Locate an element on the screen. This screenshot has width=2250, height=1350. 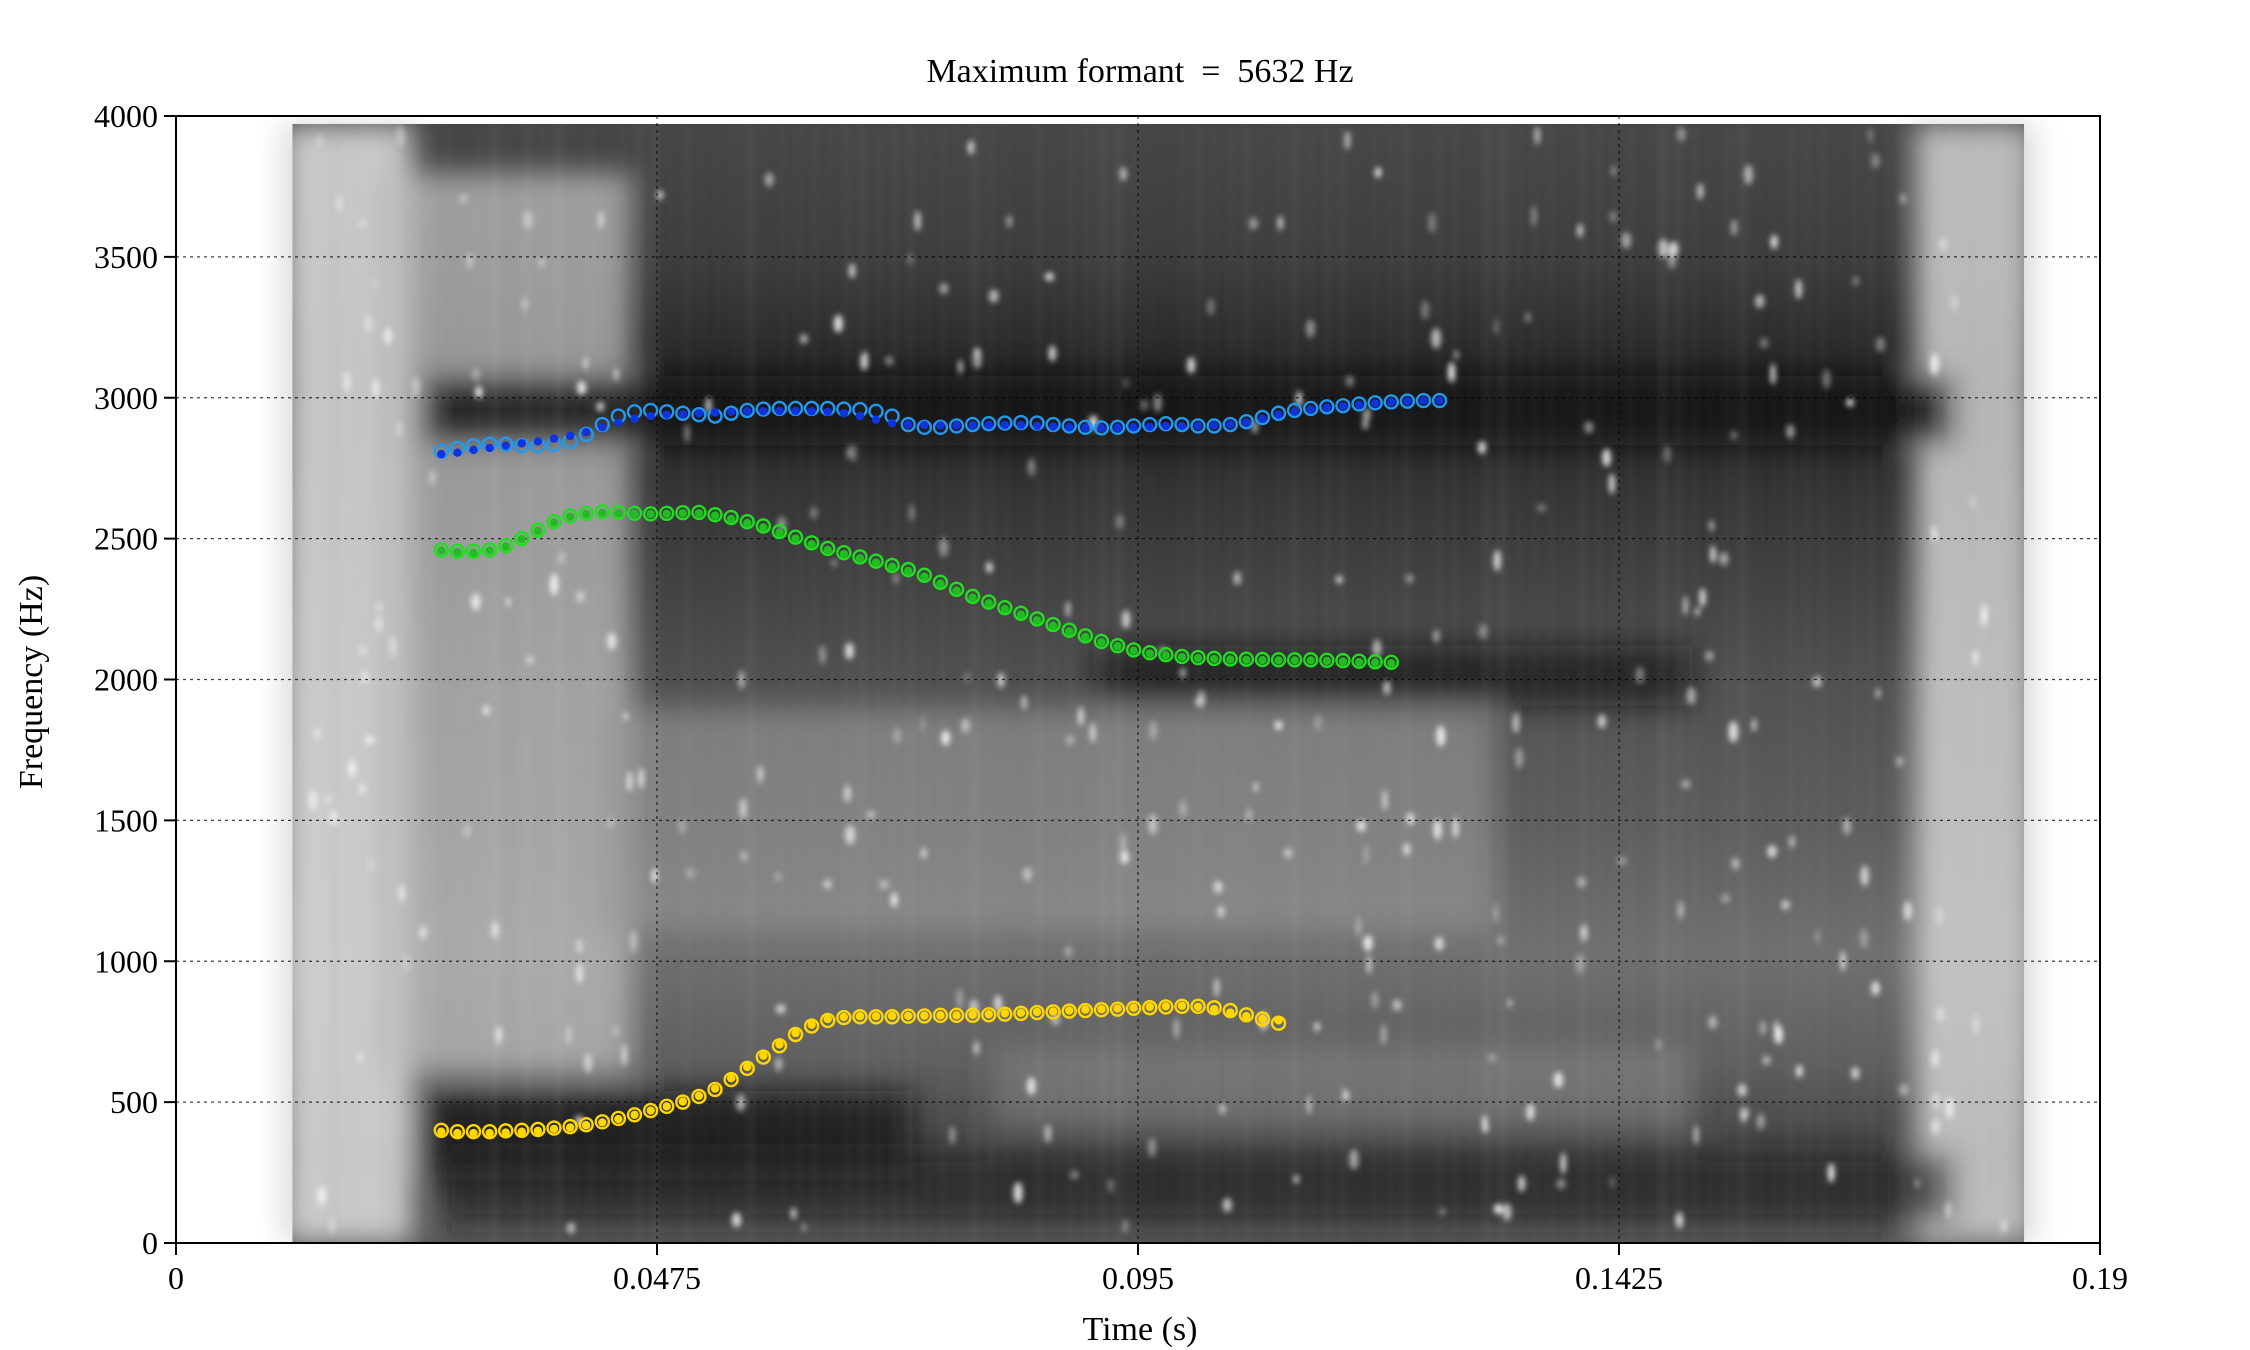
x-tick-label: 0 is located at coordinates (176, 1278).